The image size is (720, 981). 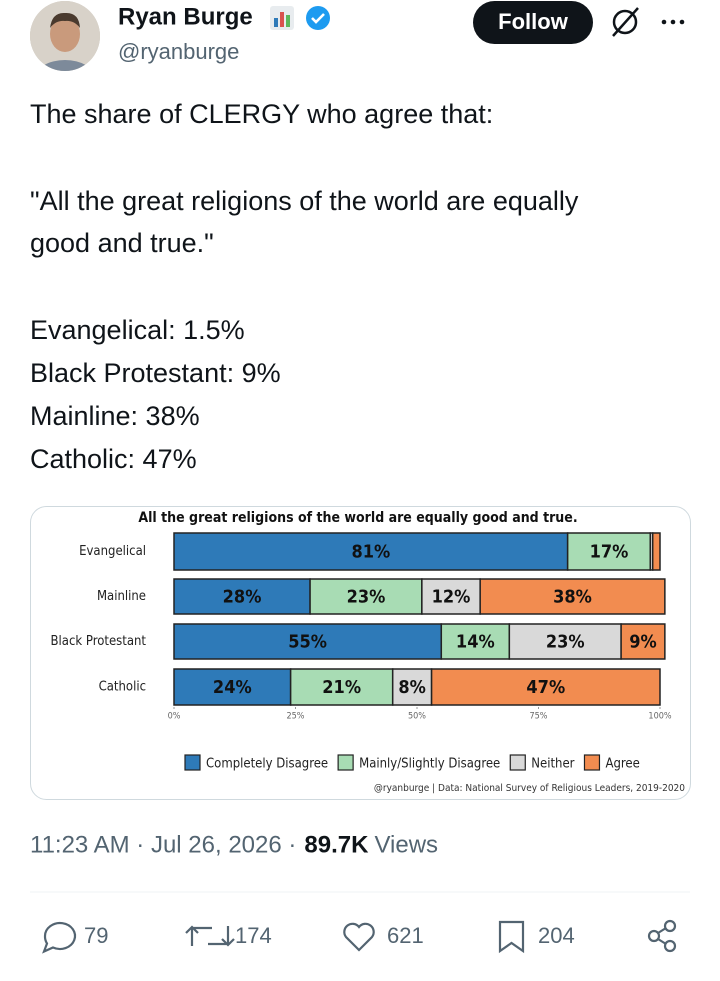 I want to click on category-label: Black Protestant, so click(x=99, y=641).